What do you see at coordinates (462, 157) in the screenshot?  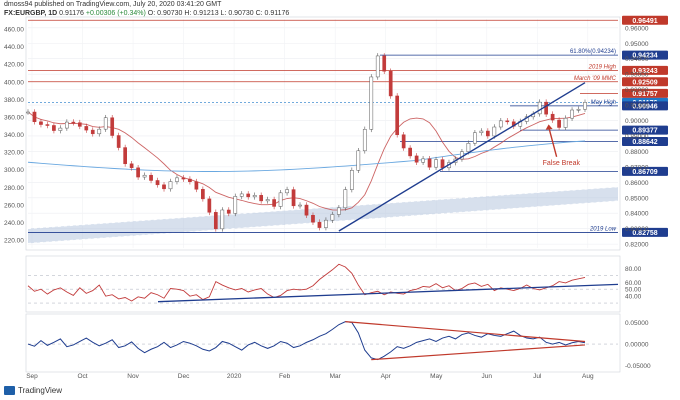 I see `trendlines` at bounding box center [462, 157].